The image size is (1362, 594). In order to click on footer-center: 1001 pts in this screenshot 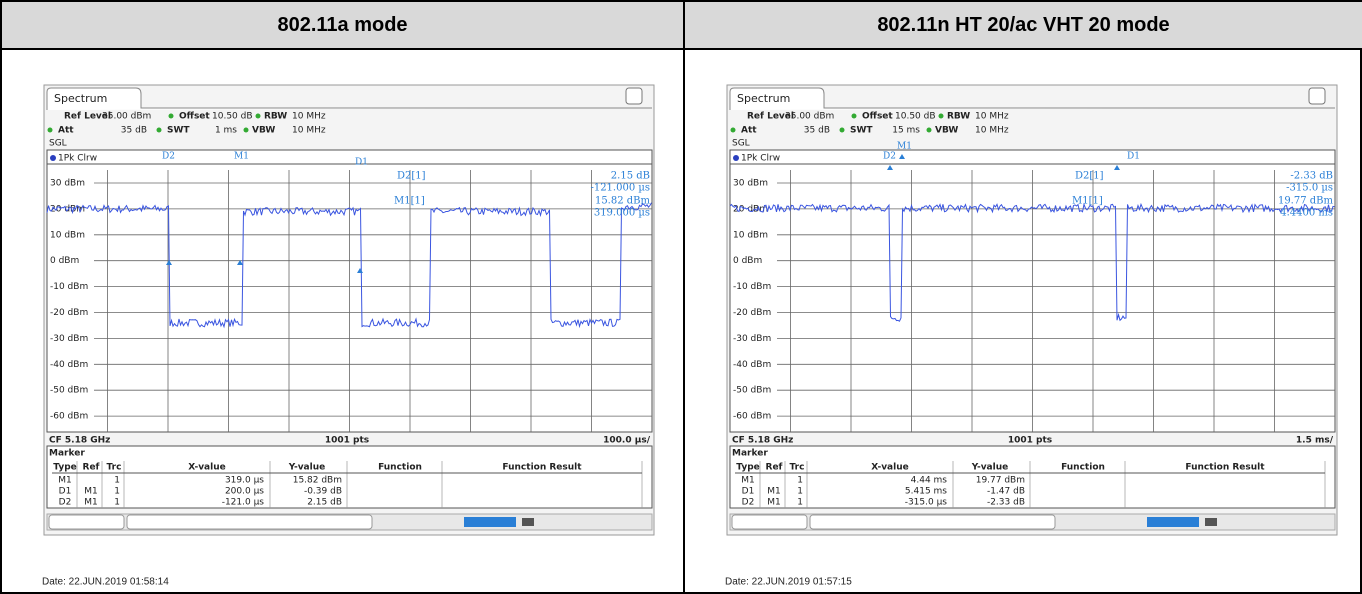, I will do `click(347, 441)`.